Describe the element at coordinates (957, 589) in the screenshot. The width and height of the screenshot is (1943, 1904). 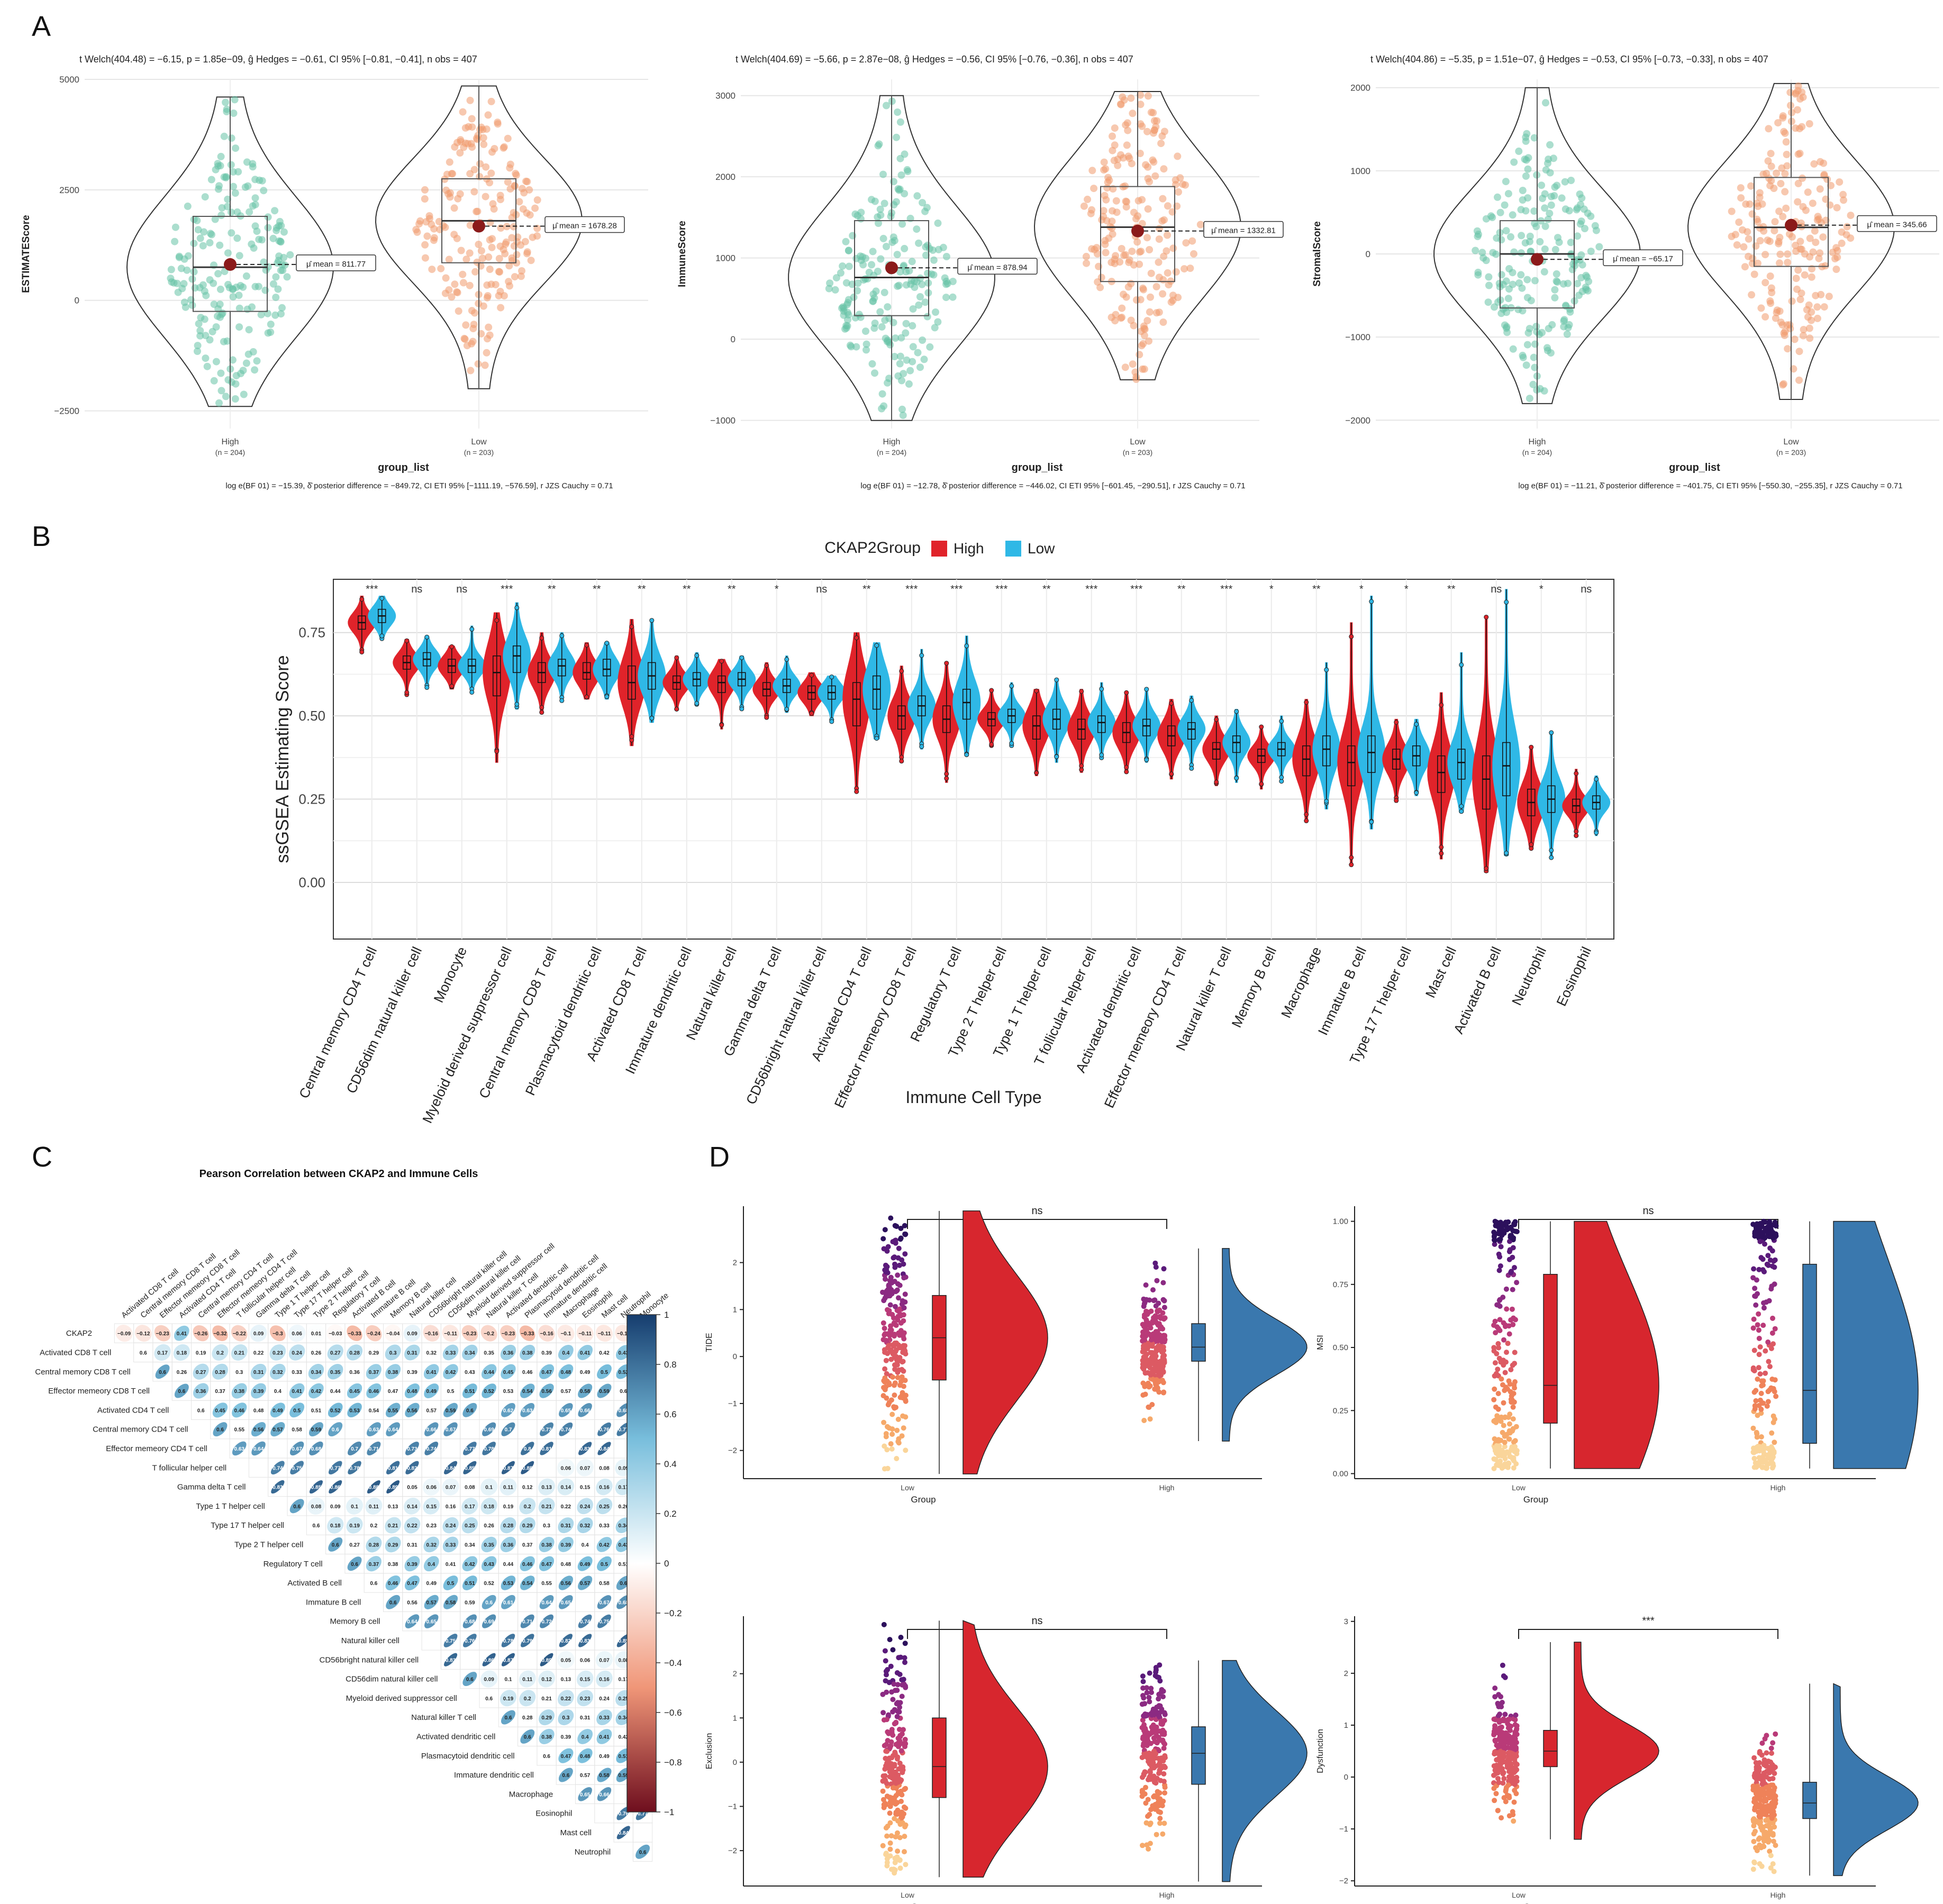
I see `significance-label: ***` at that location.